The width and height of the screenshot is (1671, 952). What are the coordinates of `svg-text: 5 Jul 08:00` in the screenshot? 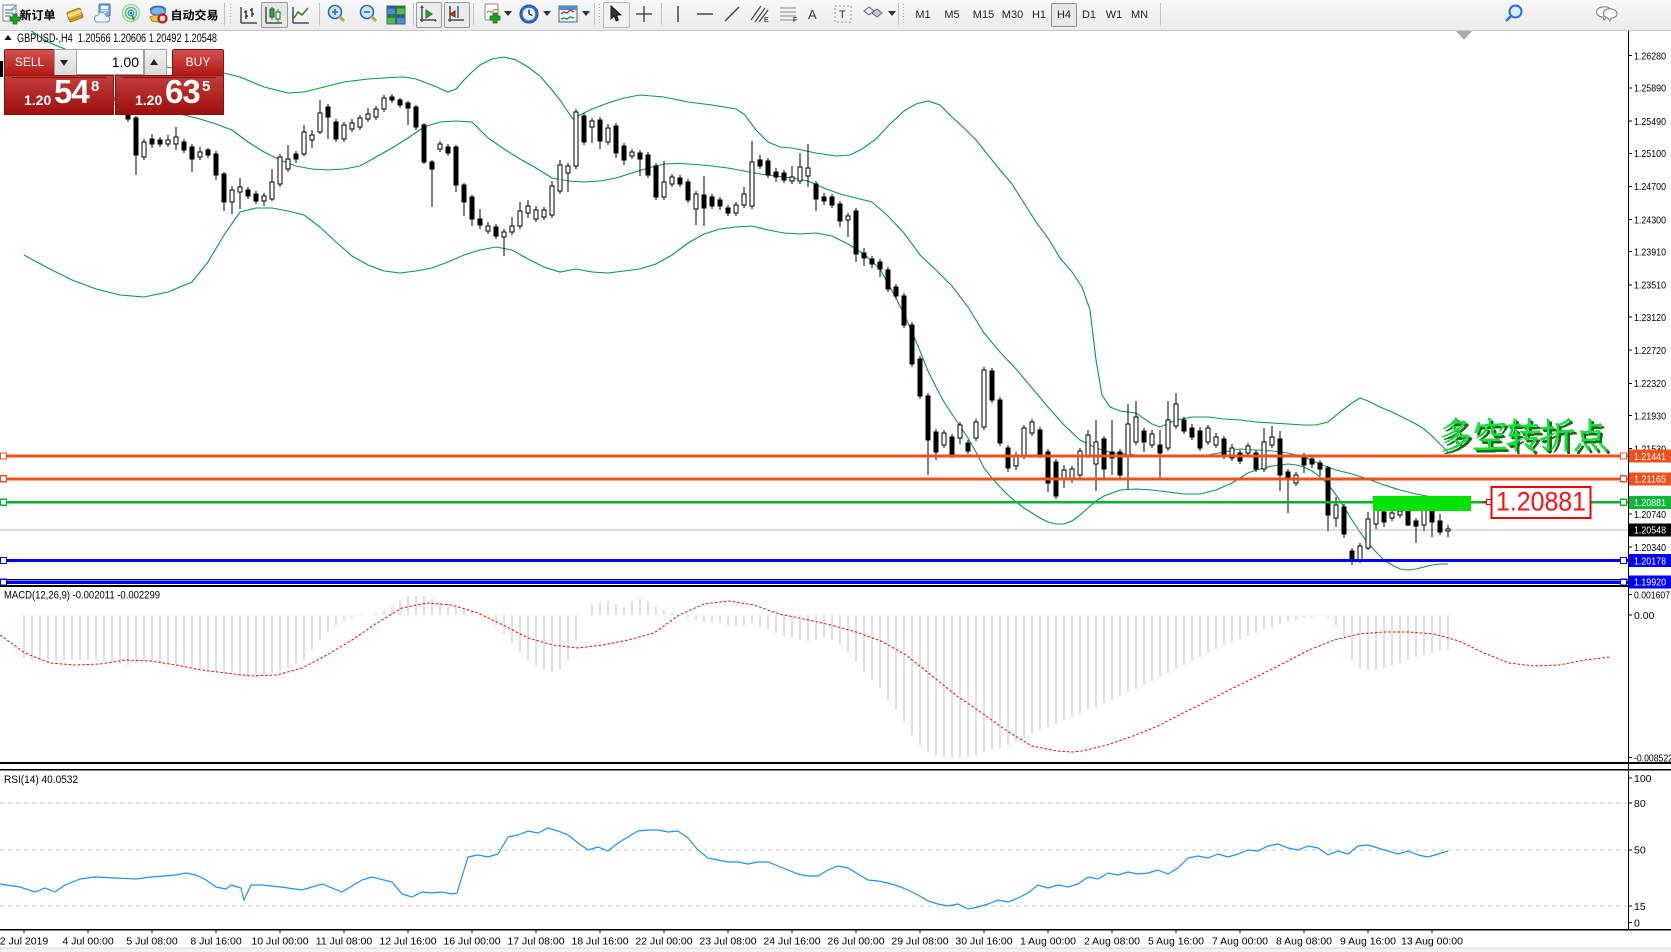 It's located at (152, 942).